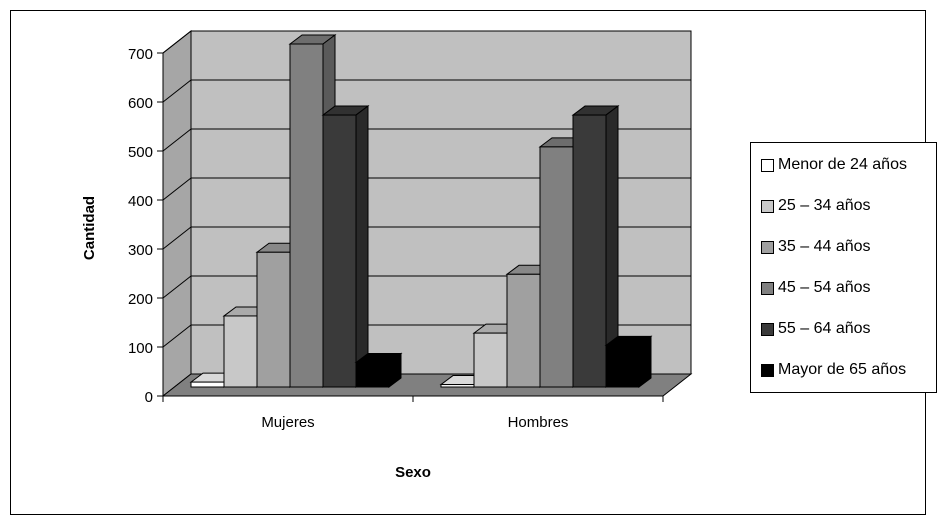 The height and width of the screenshot is (522, 937). I want to click on legend-item: 25 – 34 años, so click(816, 206).